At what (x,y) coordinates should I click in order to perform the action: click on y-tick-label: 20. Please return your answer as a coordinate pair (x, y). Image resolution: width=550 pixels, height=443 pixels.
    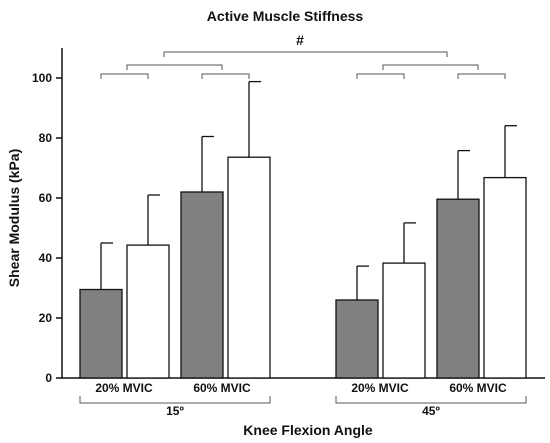
    Looking at the image, I should click on (46, 318).